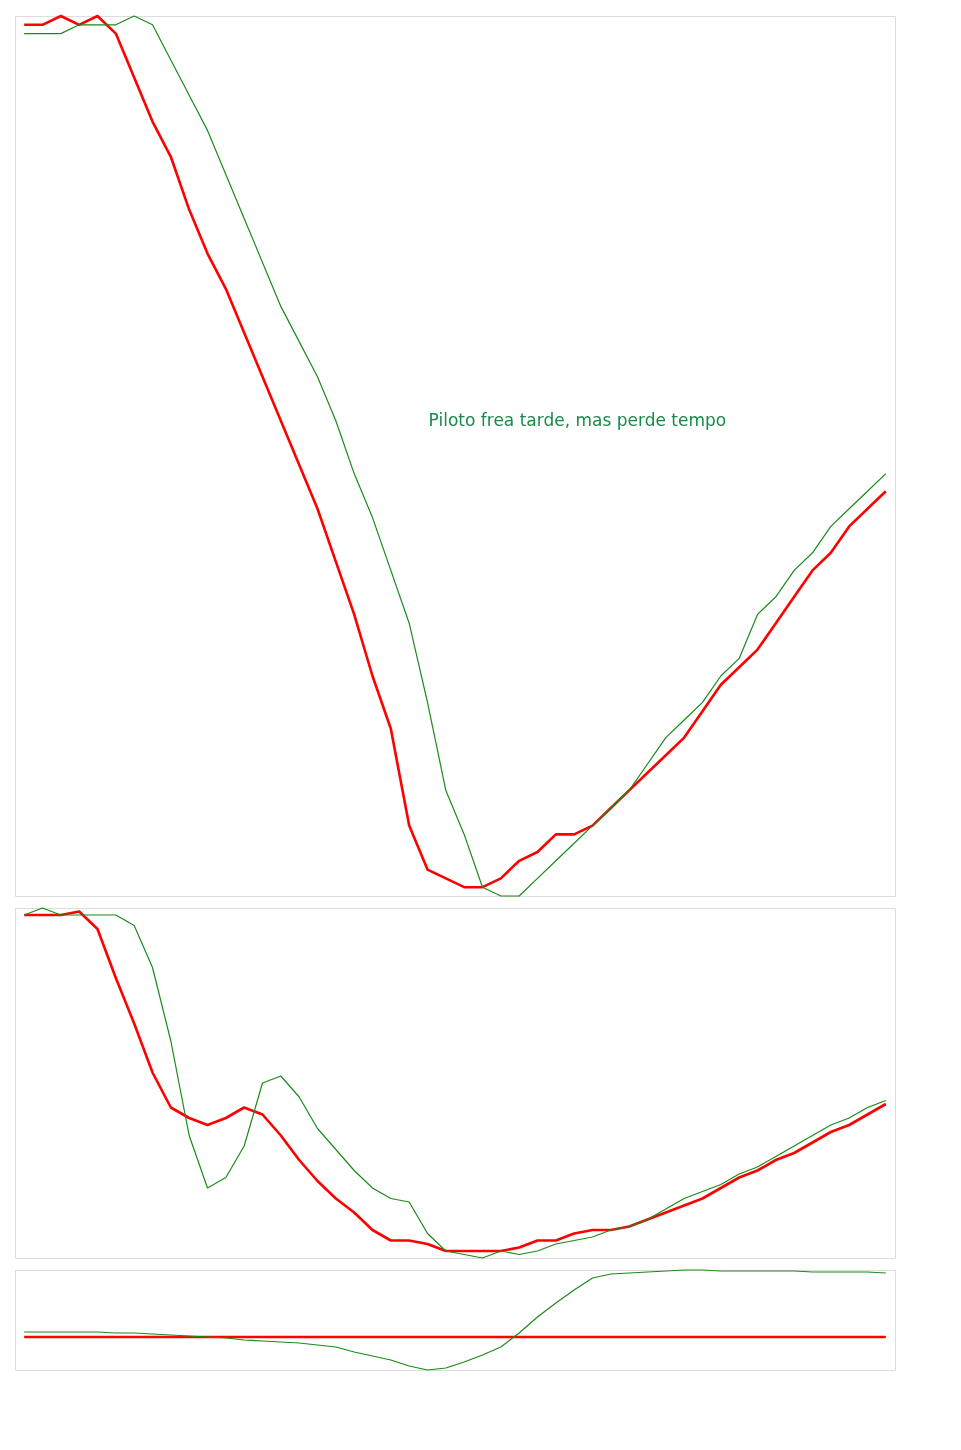  I want to click on annotation: Piloto frea tarde, mas perde tempo, so click(577, 419).